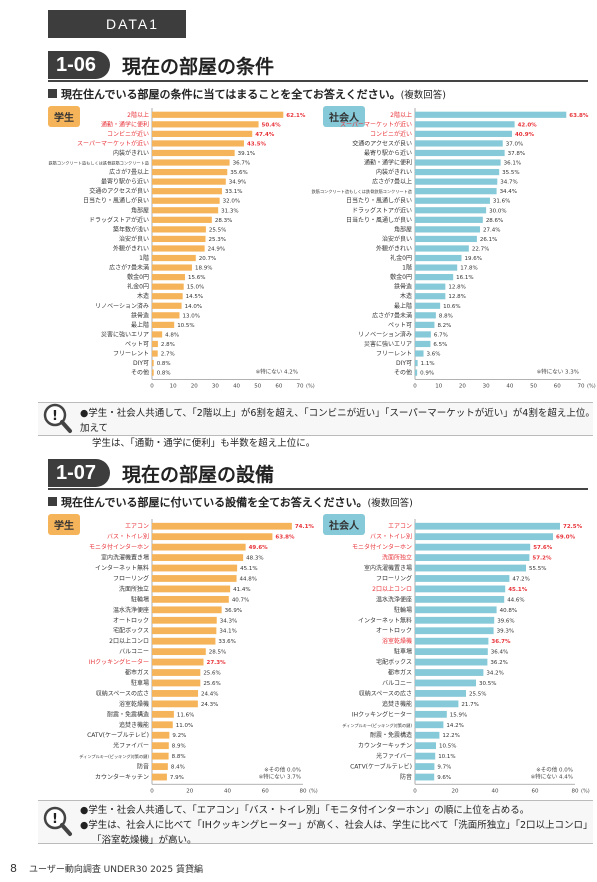 Image resolution: width=597 pixels, height=882 pixels. Describe the element at coordinates (566, 538) in the screenshot. I see `value-label: 69.0%` at that location.